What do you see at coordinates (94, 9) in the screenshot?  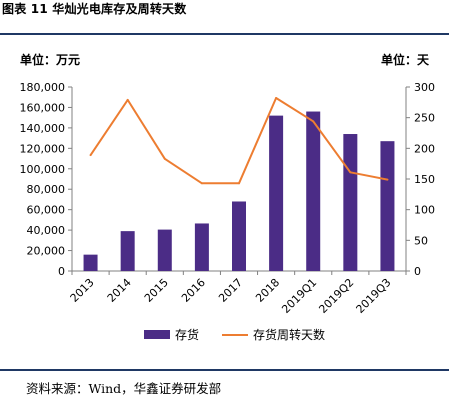 I see `figure-title: 图表 11 华灿光电库存及周转天数` at bounding box center [94, 9].